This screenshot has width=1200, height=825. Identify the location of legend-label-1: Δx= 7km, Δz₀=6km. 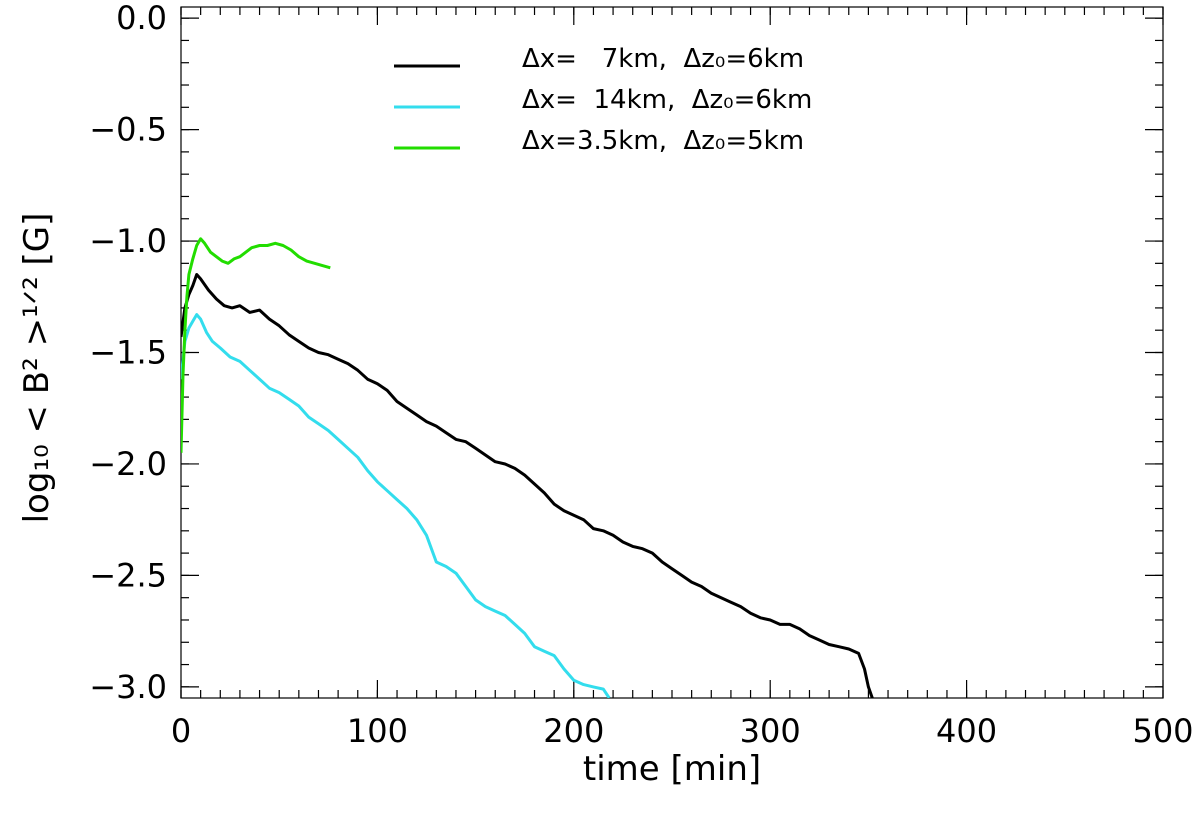
(663, 59).